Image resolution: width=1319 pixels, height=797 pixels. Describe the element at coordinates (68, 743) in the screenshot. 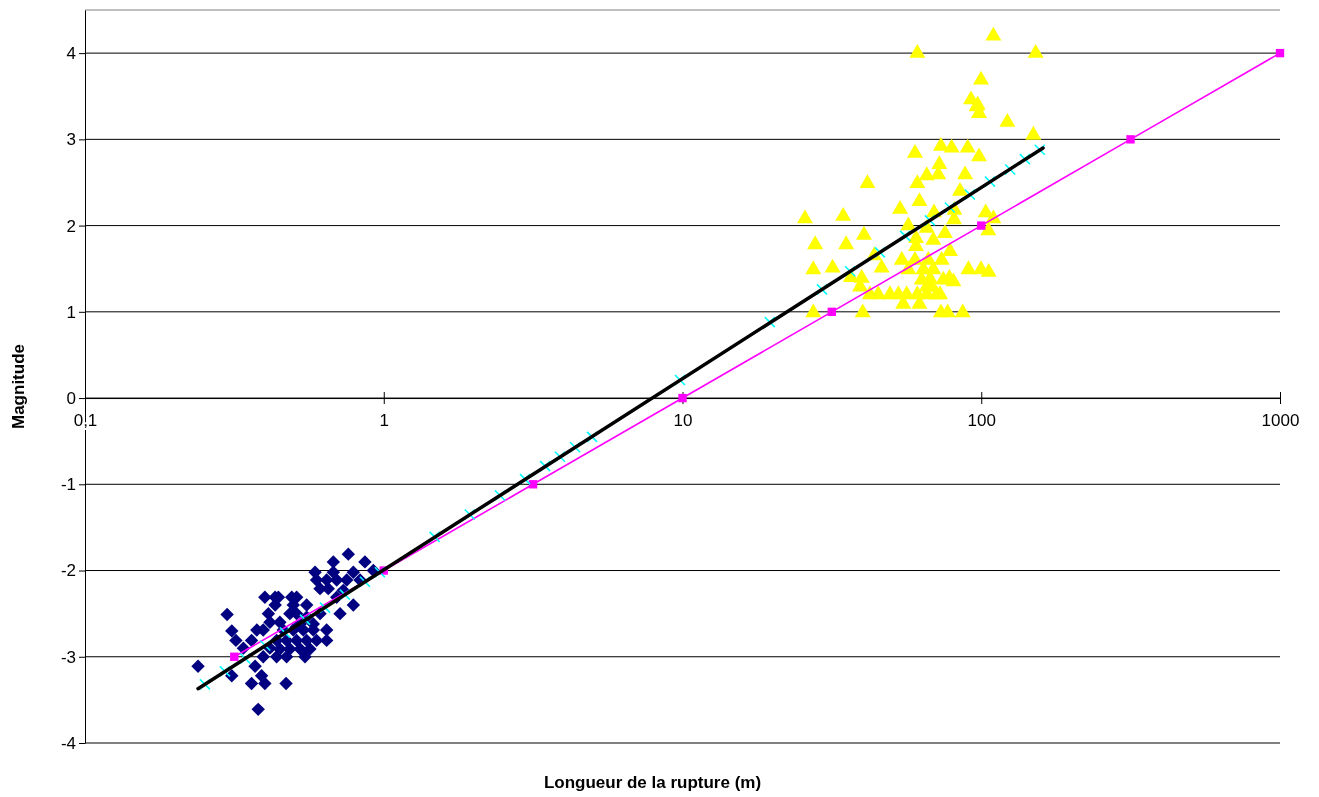

I see `y-tick-label: -4` at that location.